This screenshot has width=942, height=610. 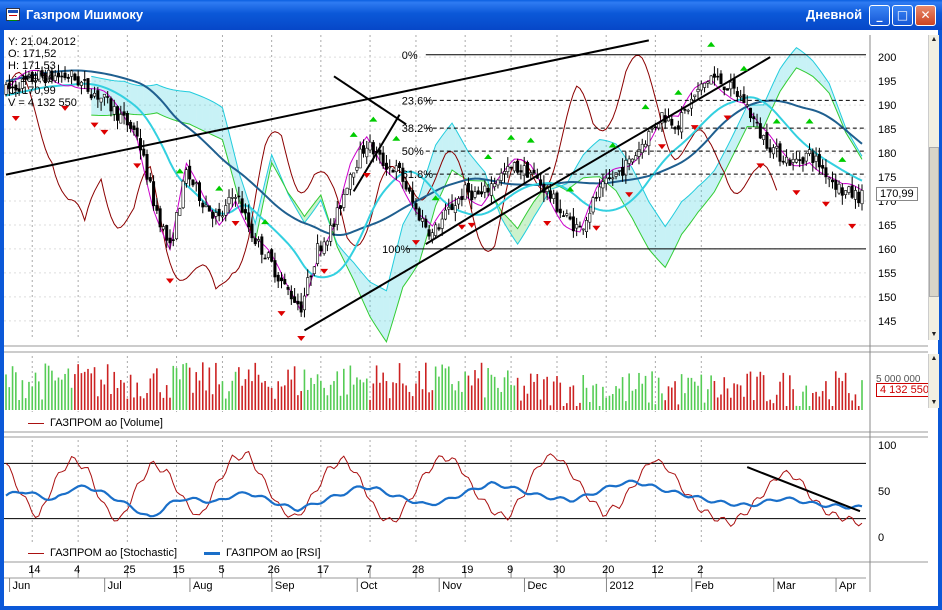 I want to click on scroll-down-icon: ▼, so click(x=934, y=334).